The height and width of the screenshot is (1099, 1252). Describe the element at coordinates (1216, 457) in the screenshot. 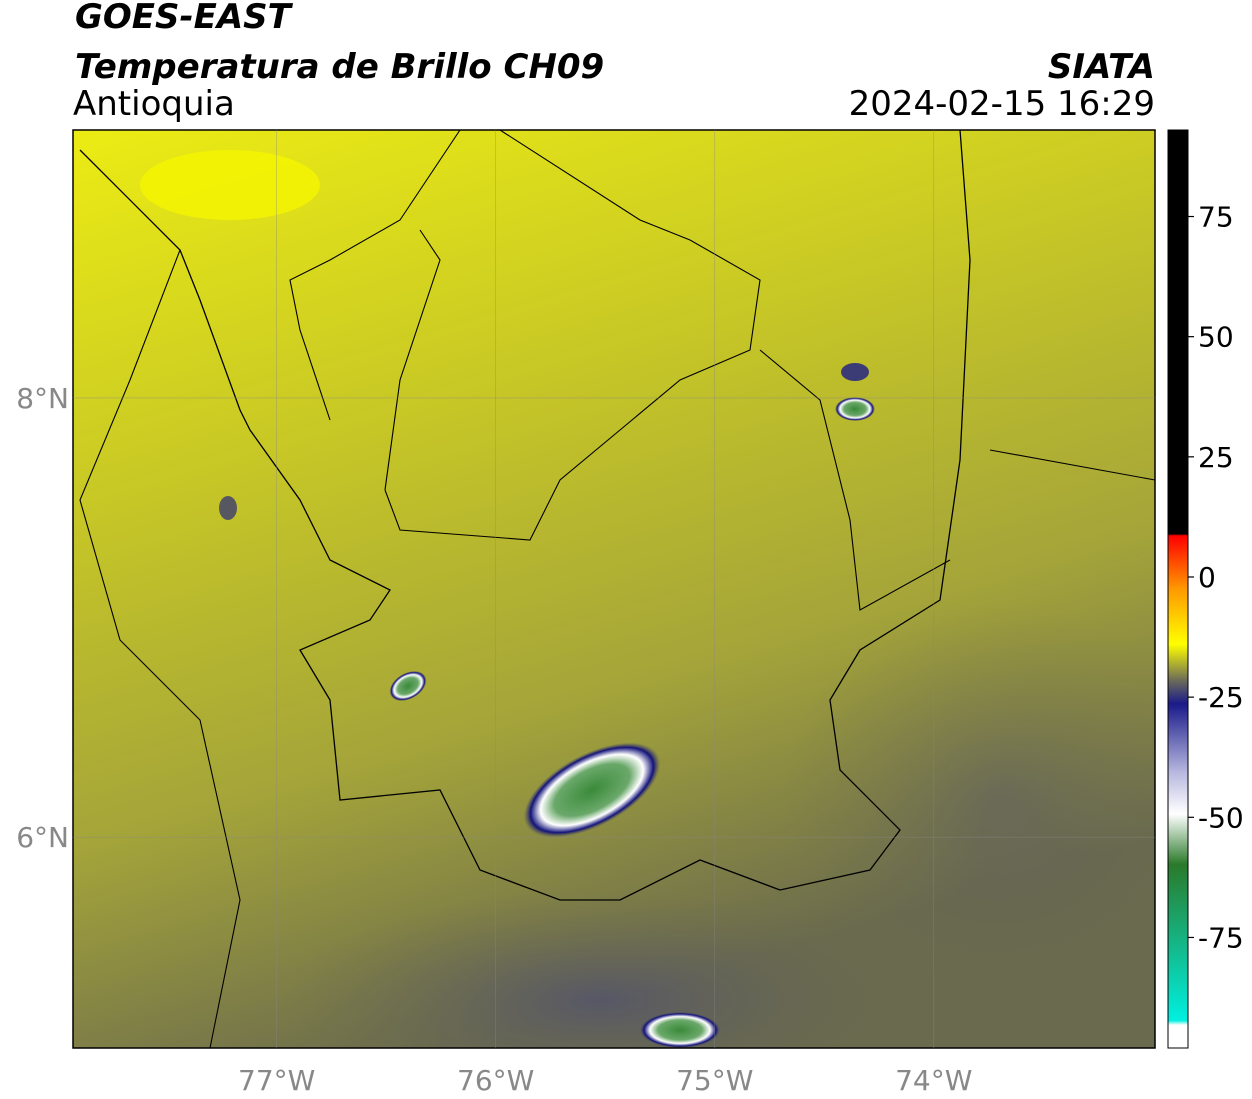

I see `colorbar-tick-label: 25` at that location.